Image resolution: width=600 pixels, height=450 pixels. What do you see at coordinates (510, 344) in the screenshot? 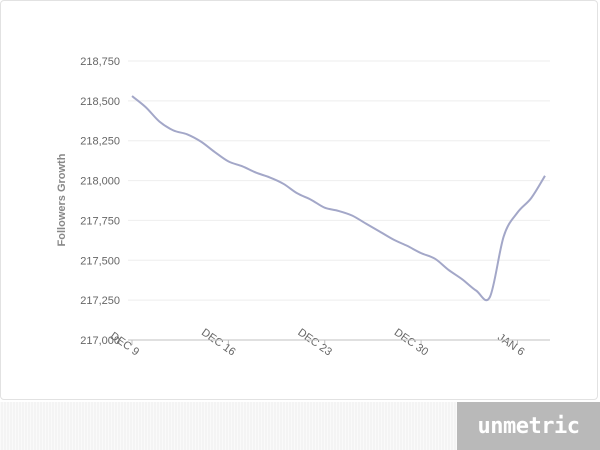
I see `x-tick-label: JAN 6` at bounding box center [510, 344].